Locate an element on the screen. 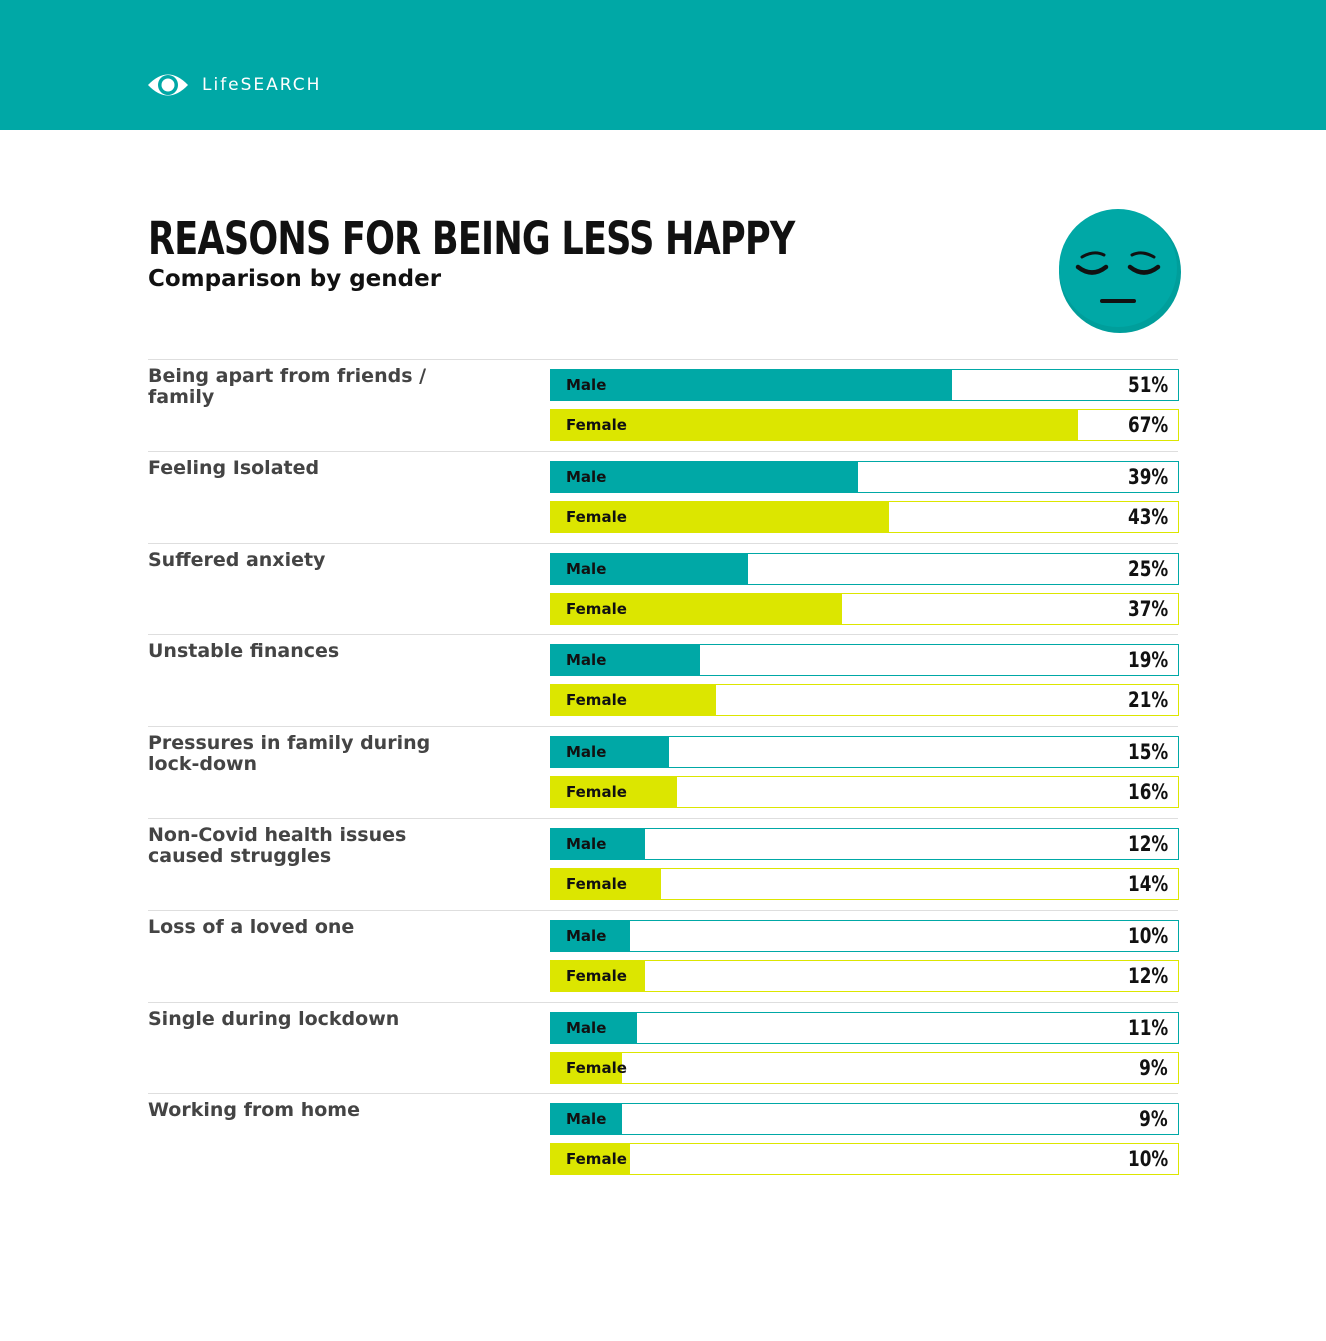 Image resolution: width=1326 pixels, height=1341 pixels. value-label: 37% is located at coordinates (1147, 609).